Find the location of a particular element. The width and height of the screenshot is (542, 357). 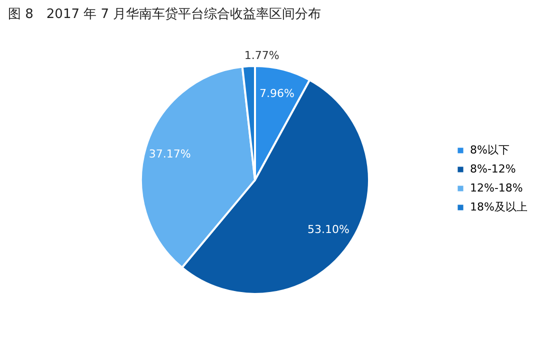

legend-label: 18%及以上 is located at coordinates (499, 207).